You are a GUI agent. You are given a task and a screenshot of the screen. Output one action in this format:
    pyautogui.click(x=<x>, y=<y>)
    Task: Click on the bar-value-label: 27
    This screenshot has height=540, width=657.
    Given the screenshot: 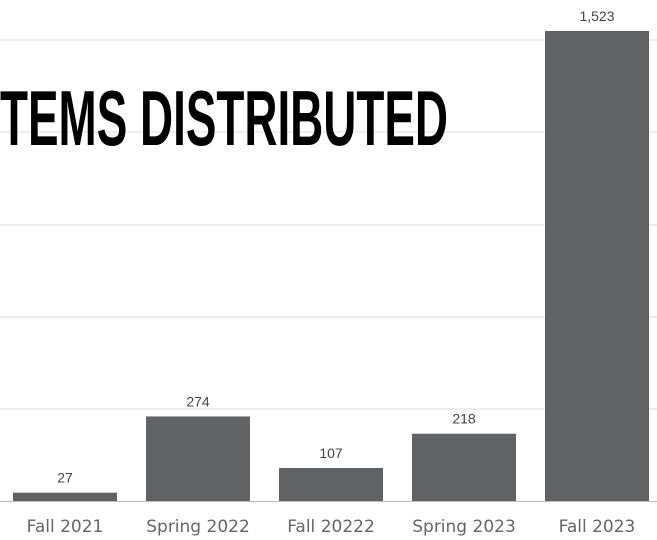 What is the action you would take?
    pyautogui.click(x=65, y=478)
    